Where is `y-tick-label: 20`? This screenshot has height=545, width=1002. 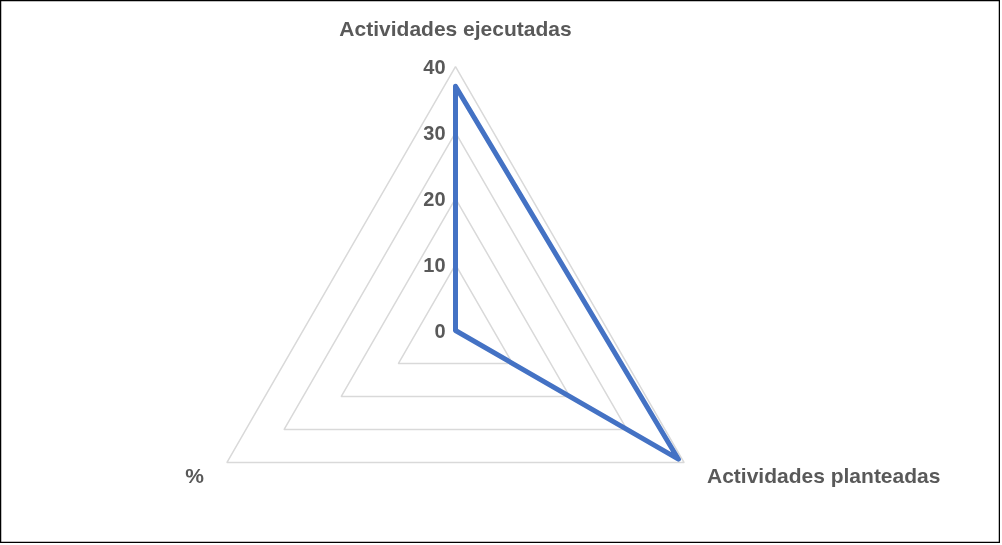
y-tick-label: 20 is located at coordinates (434, 198).